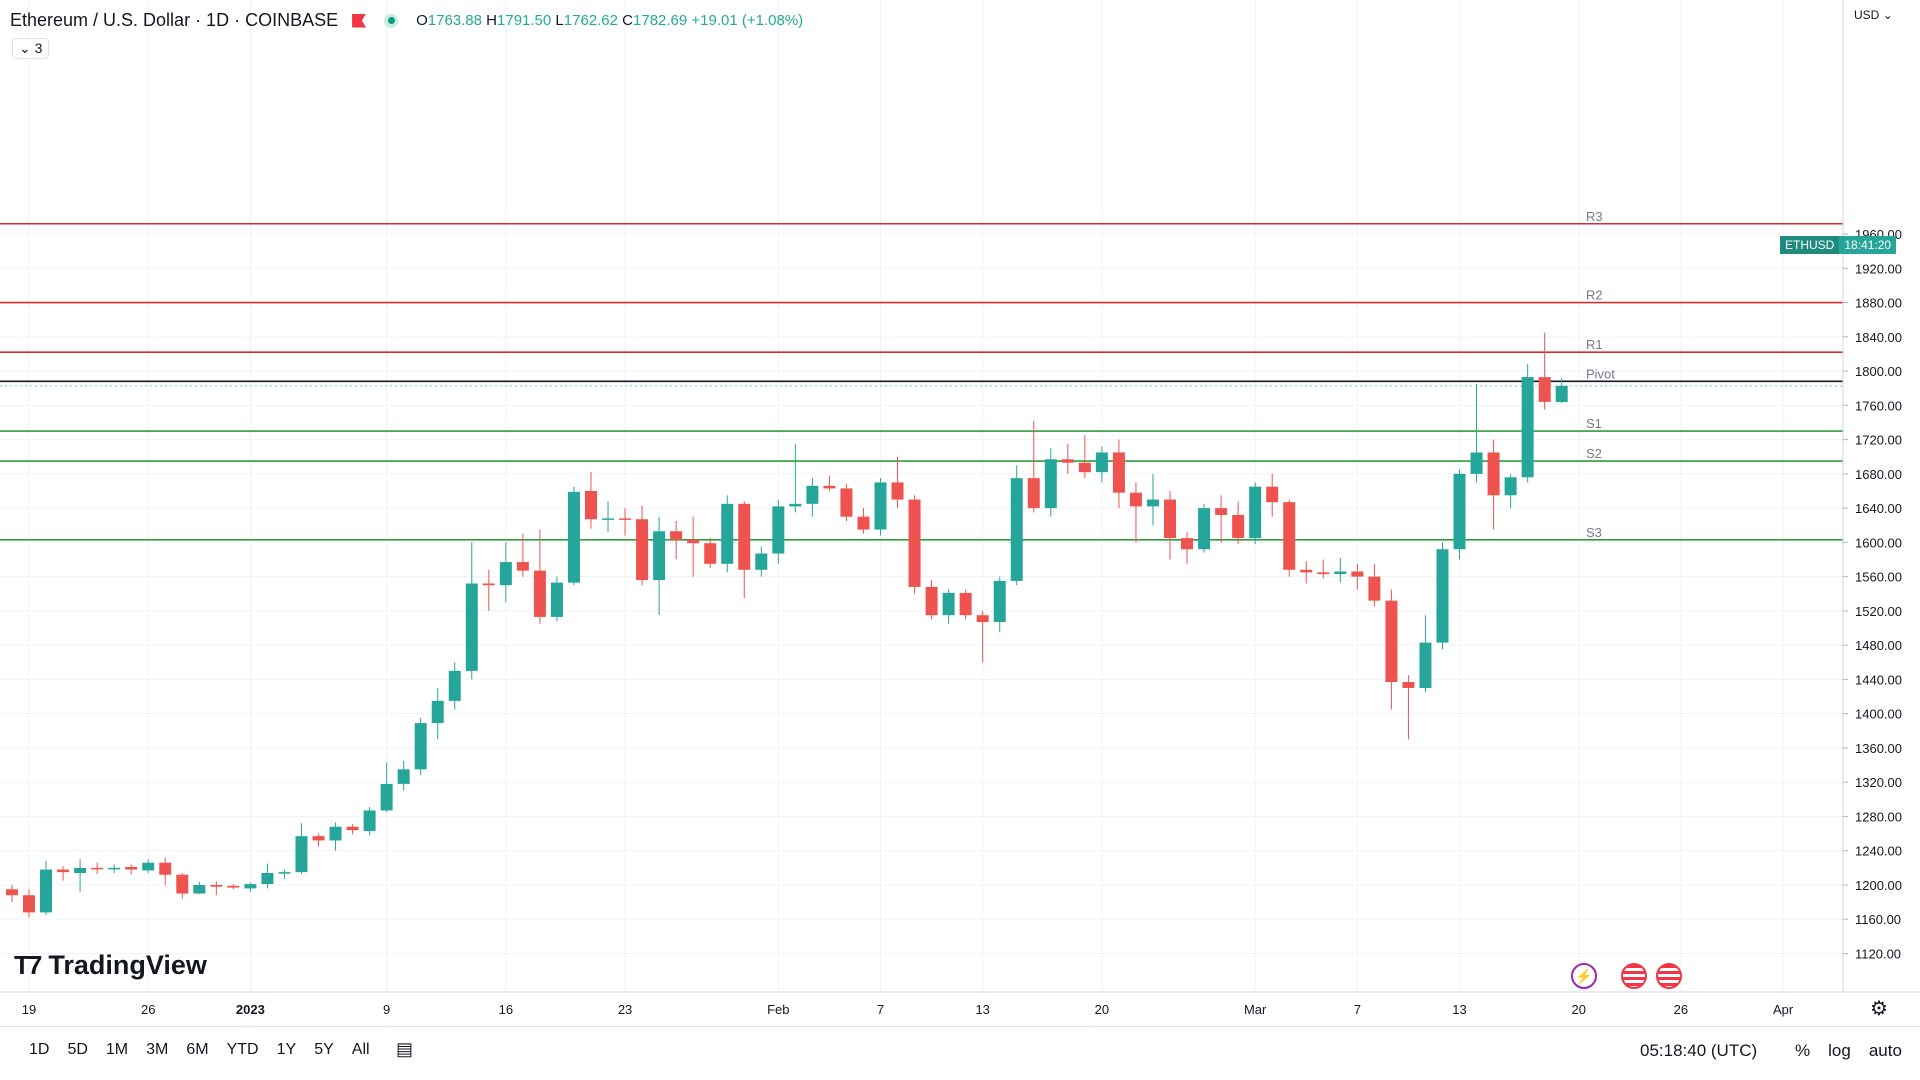  What do you see at coordinates (1594, 295) in the screenshot?
I see `level-label-r2: R2` at bounding box center [1594, 295].